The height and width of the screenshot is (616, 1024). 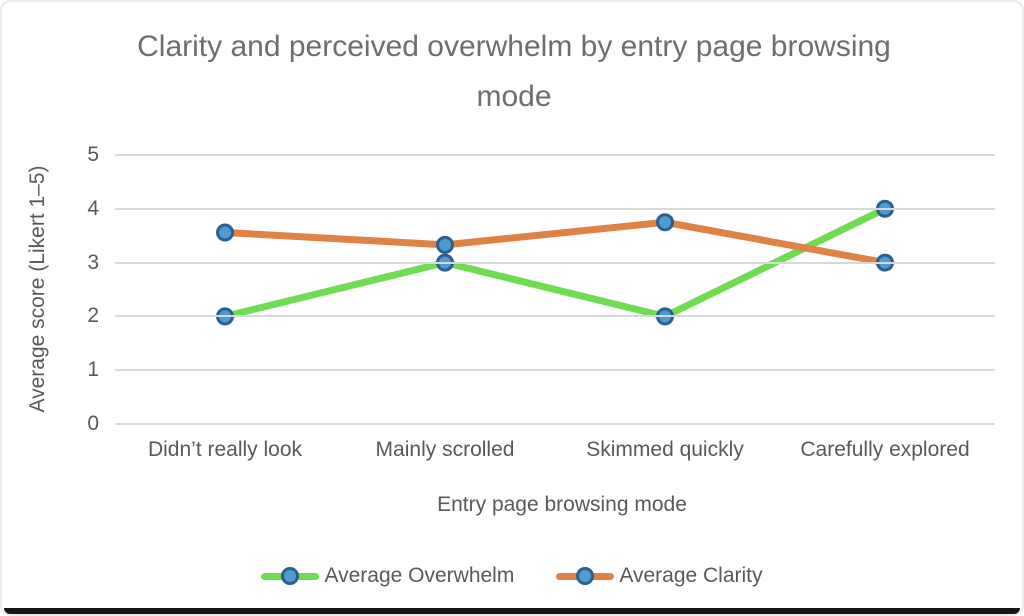 I want to click on y-axis-ticks: 0 1 2 3 4 5, so click(x=50, y=289).